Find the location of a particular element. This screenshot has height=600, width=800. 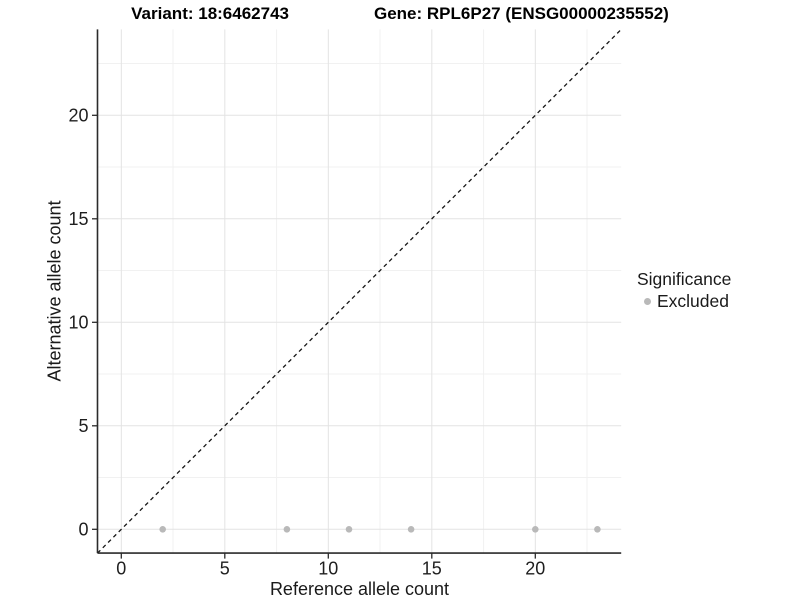

x-tick-label: 0 is located at coordinates (121, 569).